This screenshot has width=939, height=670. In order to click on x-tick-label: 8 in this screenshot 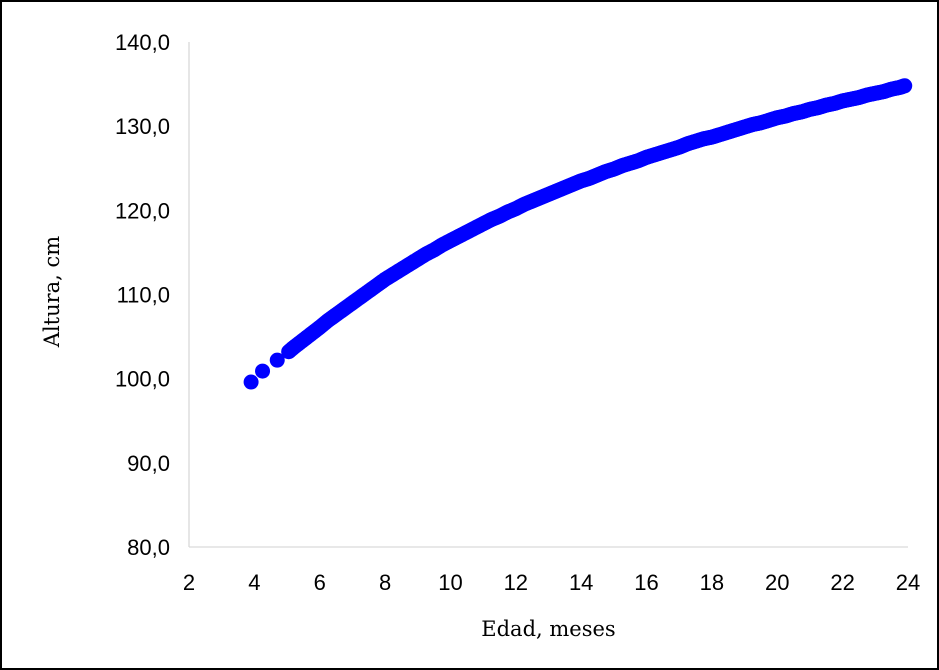, I will do `click(385, 582)`.